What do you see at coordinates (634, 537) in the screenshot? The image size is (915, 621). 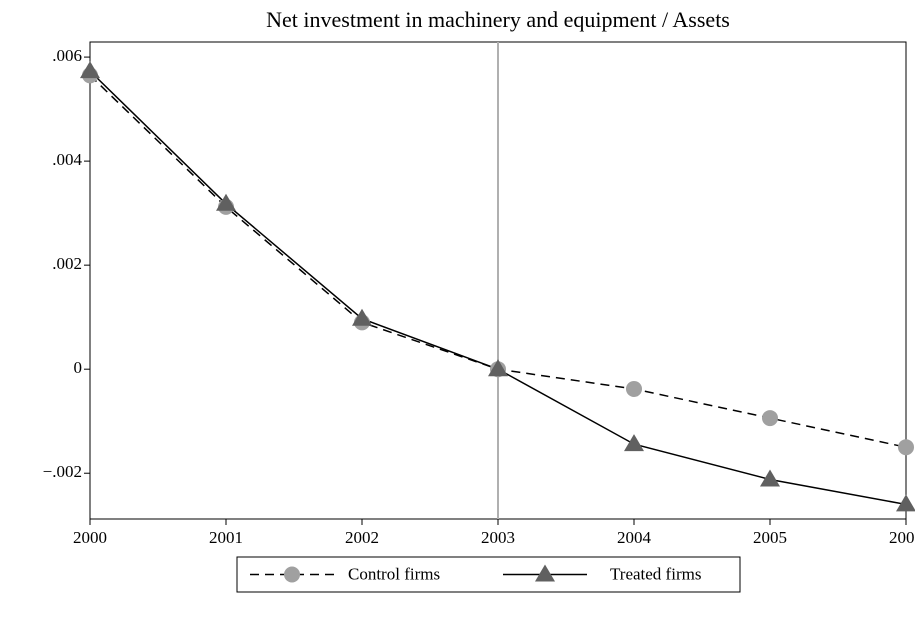 I see `x-tick-label: 2004` at bounding box center [634, 537].